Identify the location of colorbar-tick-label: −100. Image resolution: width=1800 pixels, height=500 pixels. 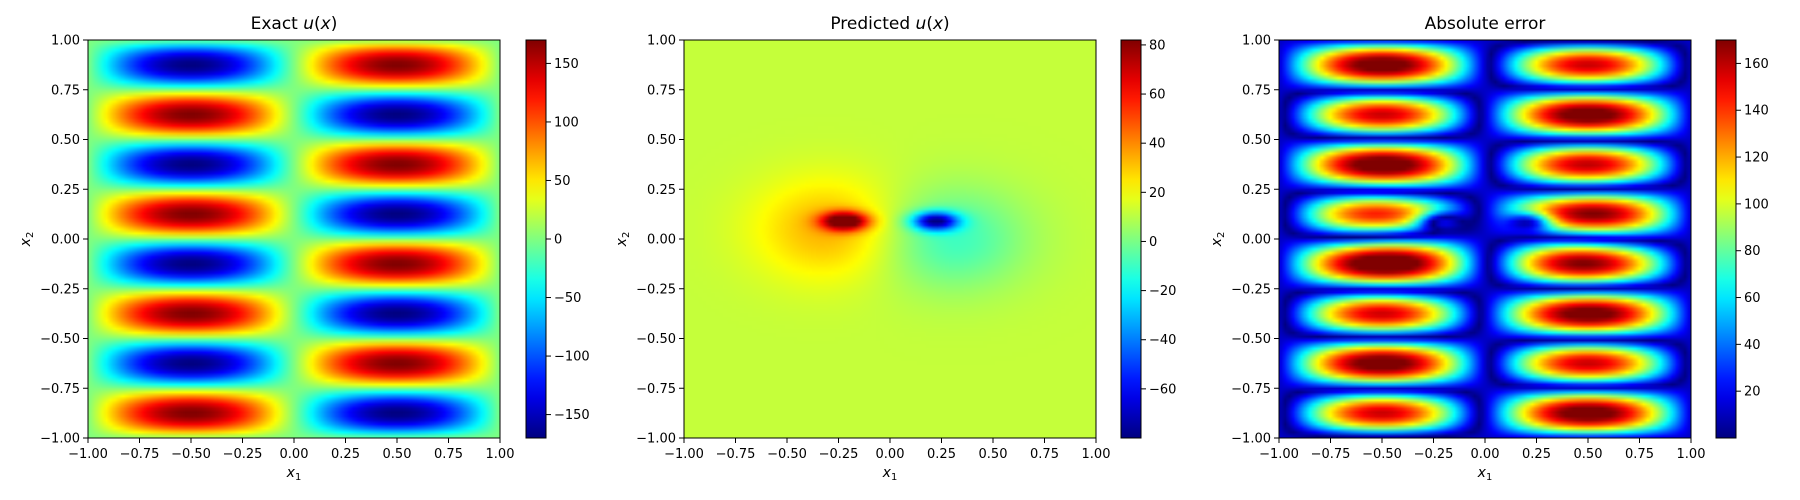
(572, 357).